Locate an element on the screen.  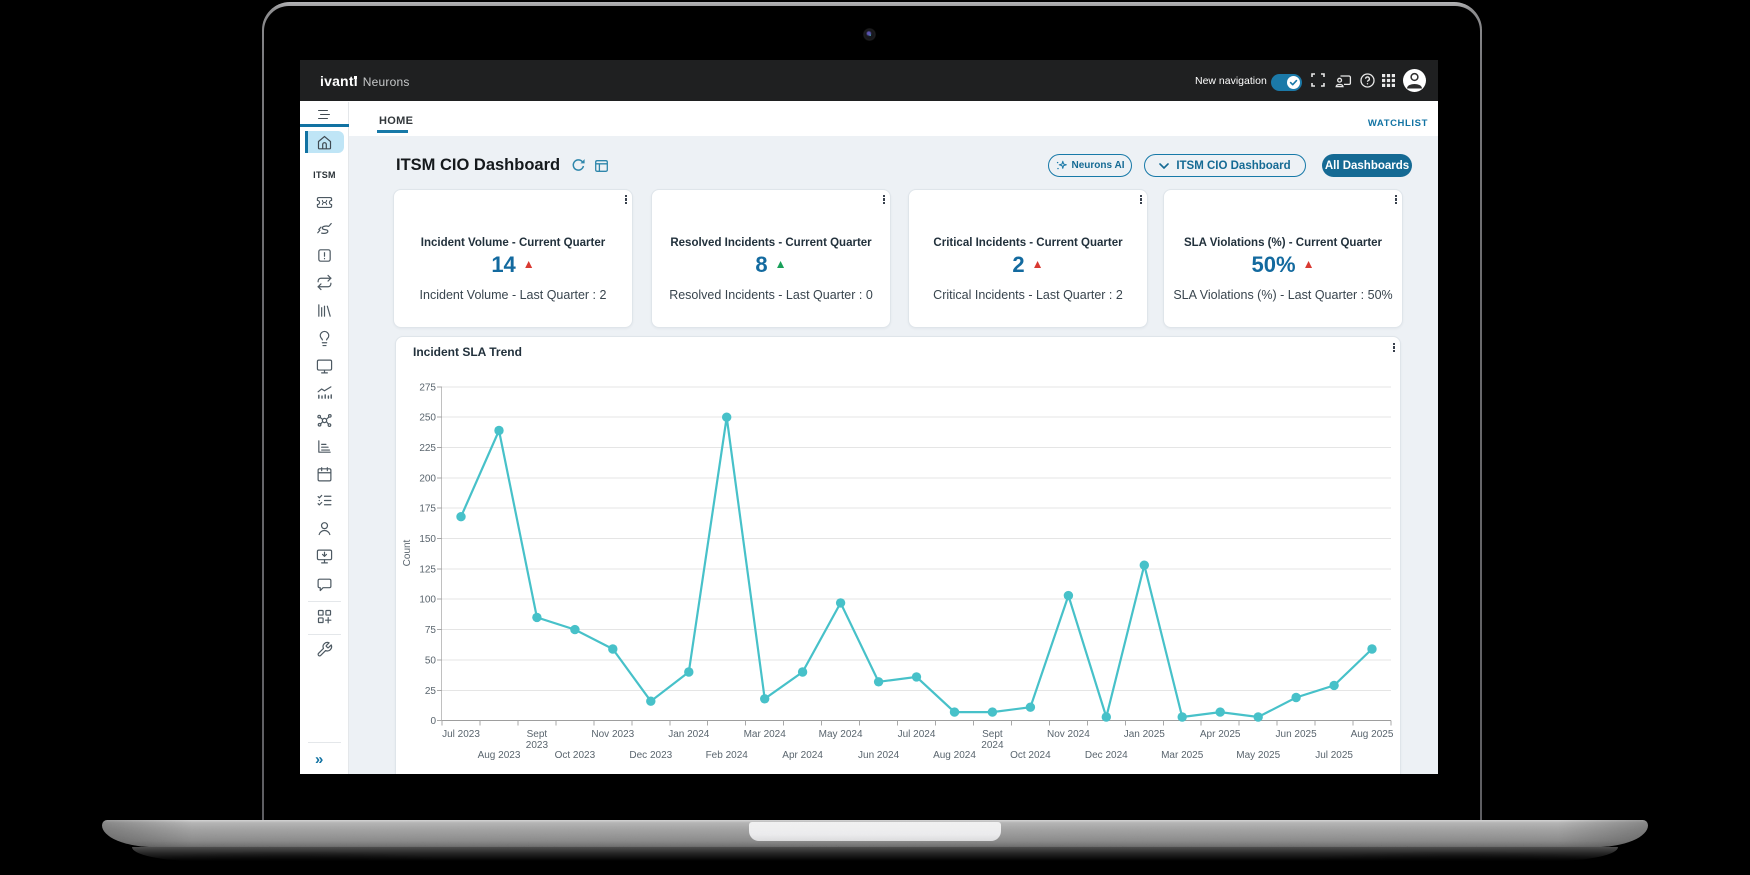
svg-text: Aug 2024 is located at coordinates (954, 755).